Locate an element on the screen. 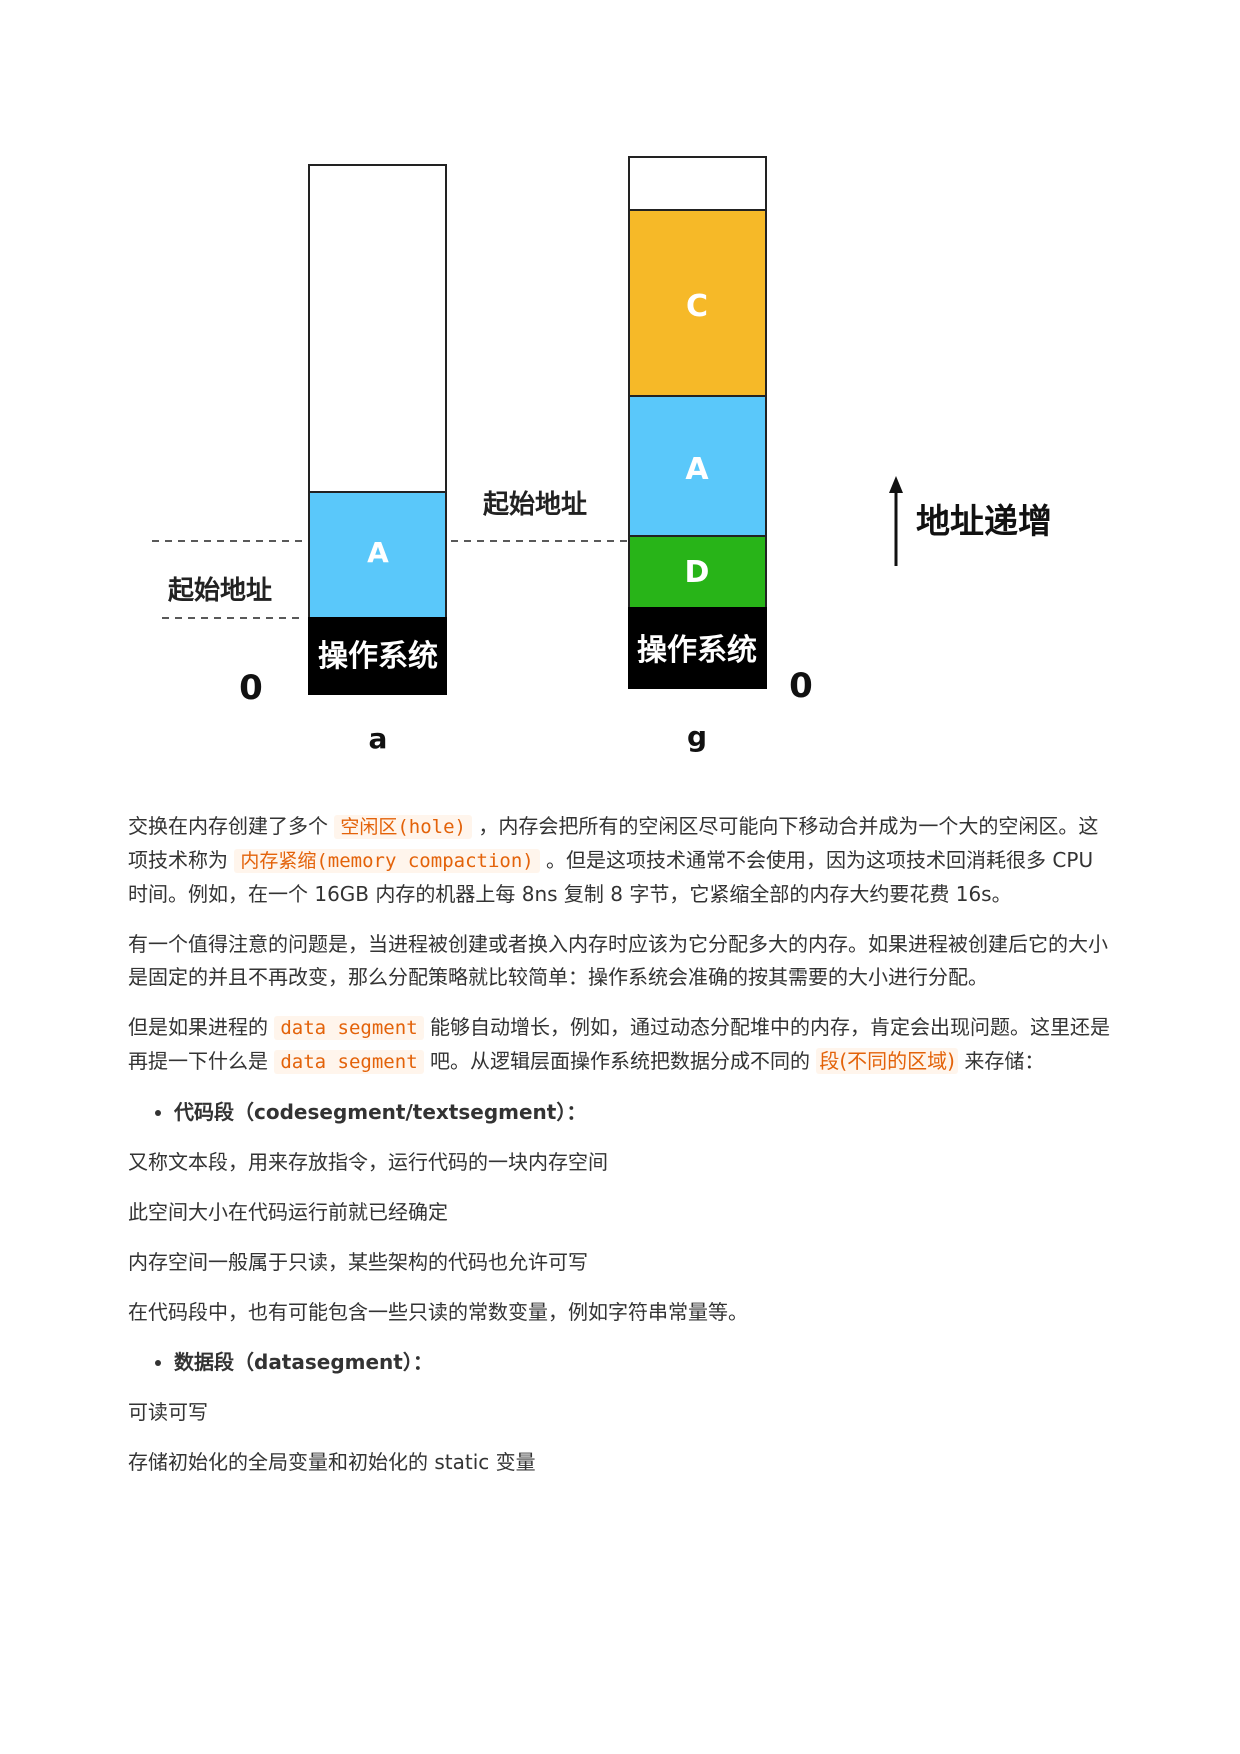  start-address-label-left: 起始地址 is located at coordinates (220, 591).